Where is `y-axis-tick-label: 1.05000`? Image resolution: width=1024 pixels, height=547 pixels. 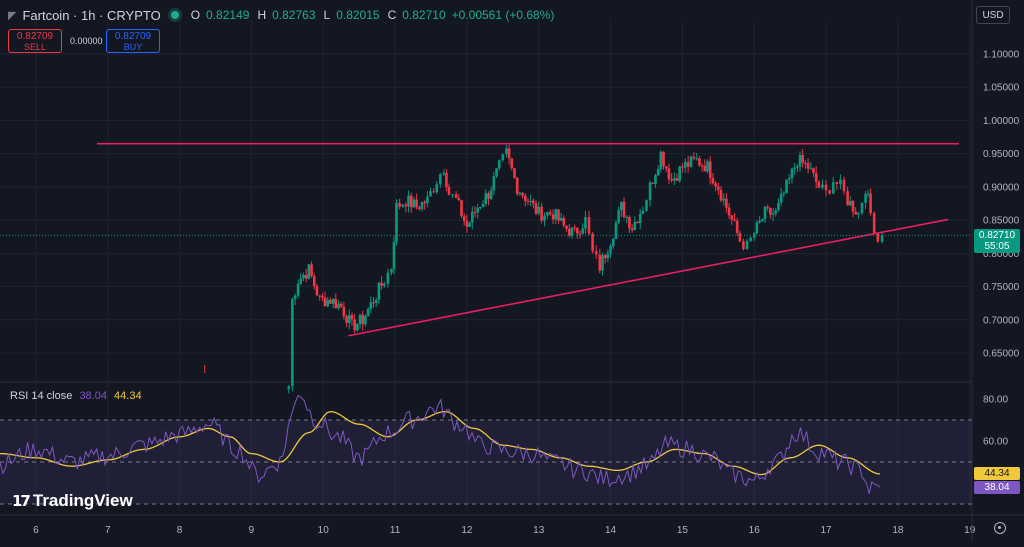
y-axis-tick-label: 1.05000 is located at coordinates (1001, 88).